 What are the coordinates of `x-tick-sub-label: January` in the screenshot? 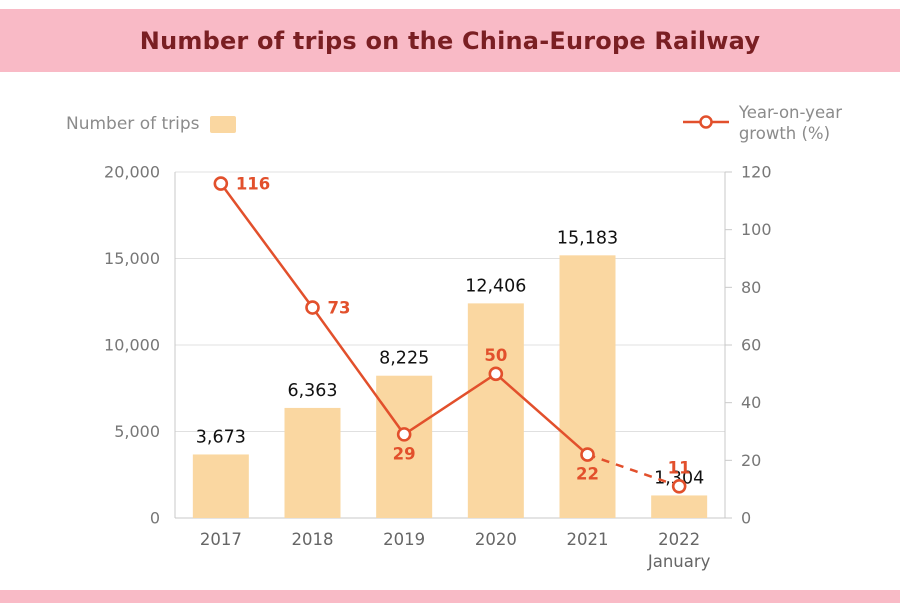 It's located at (679, 561).